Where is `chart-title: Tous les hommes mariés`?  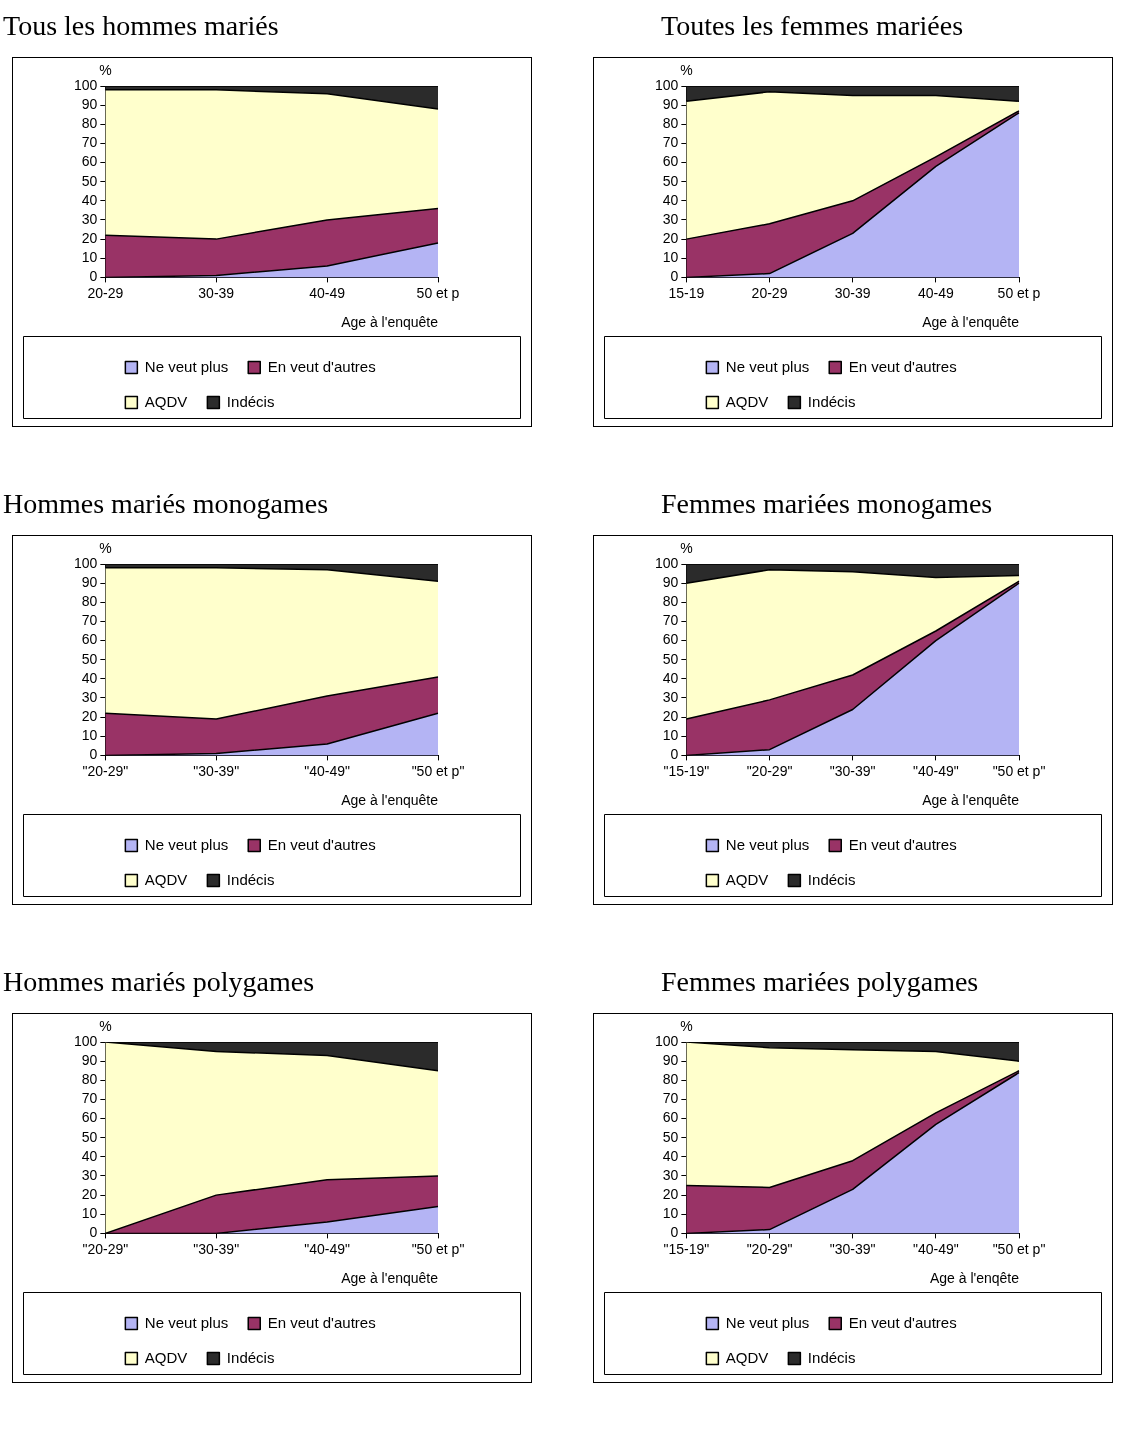 chart-title: Tous les hommes mariés is located at coordinates (141, 26).